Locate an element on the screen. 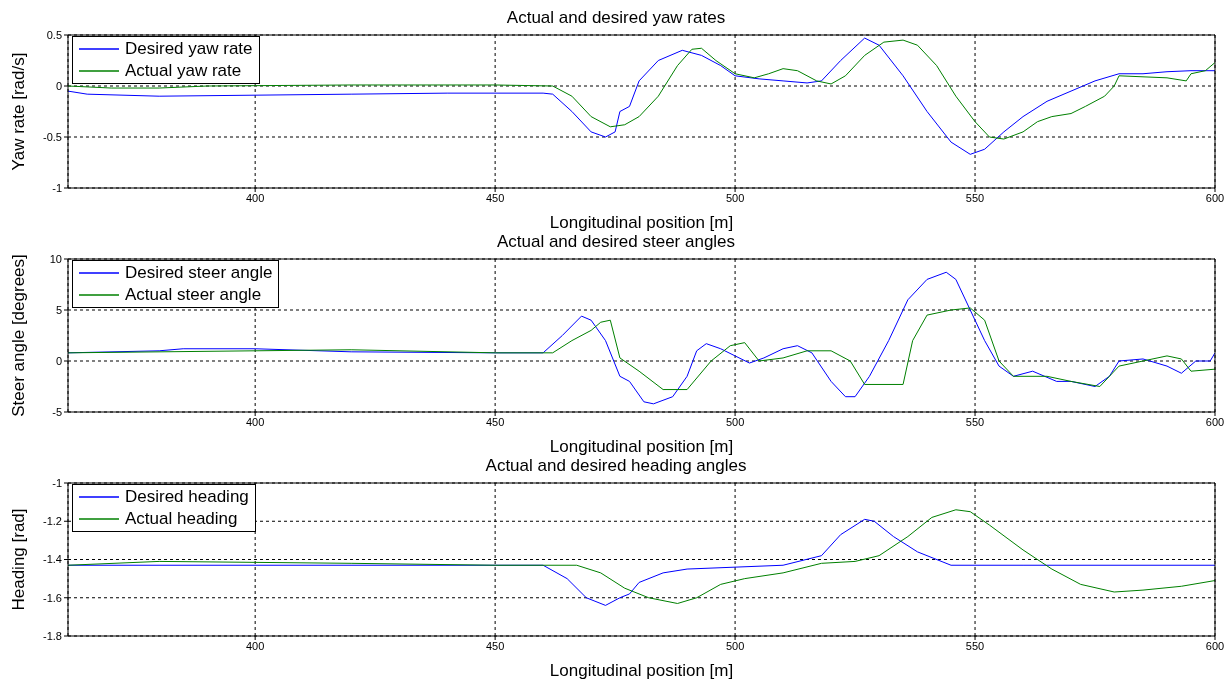 Image resolution: width=1232 pixels, height=689 pixels. y-tick-label: -5 is located at coordinates (57, 411).